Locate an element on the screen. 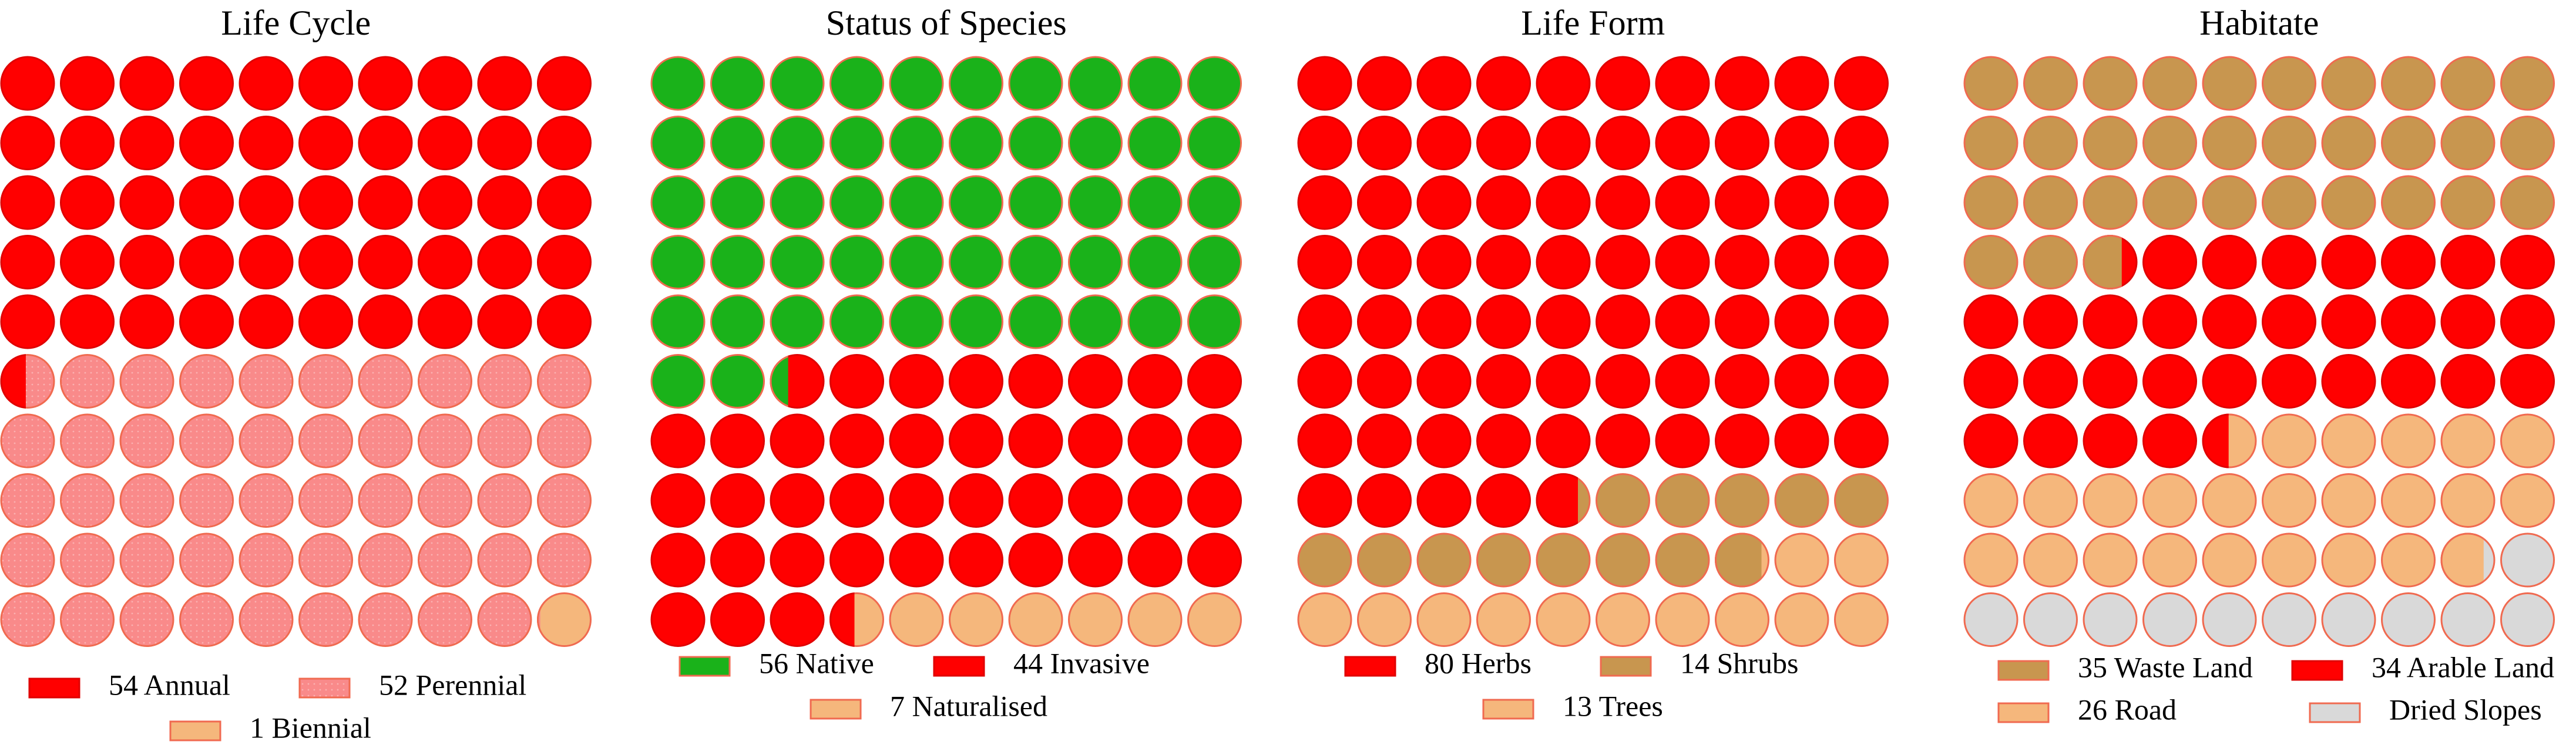  waffle-cell-road is located at coordinates (2468, 500).